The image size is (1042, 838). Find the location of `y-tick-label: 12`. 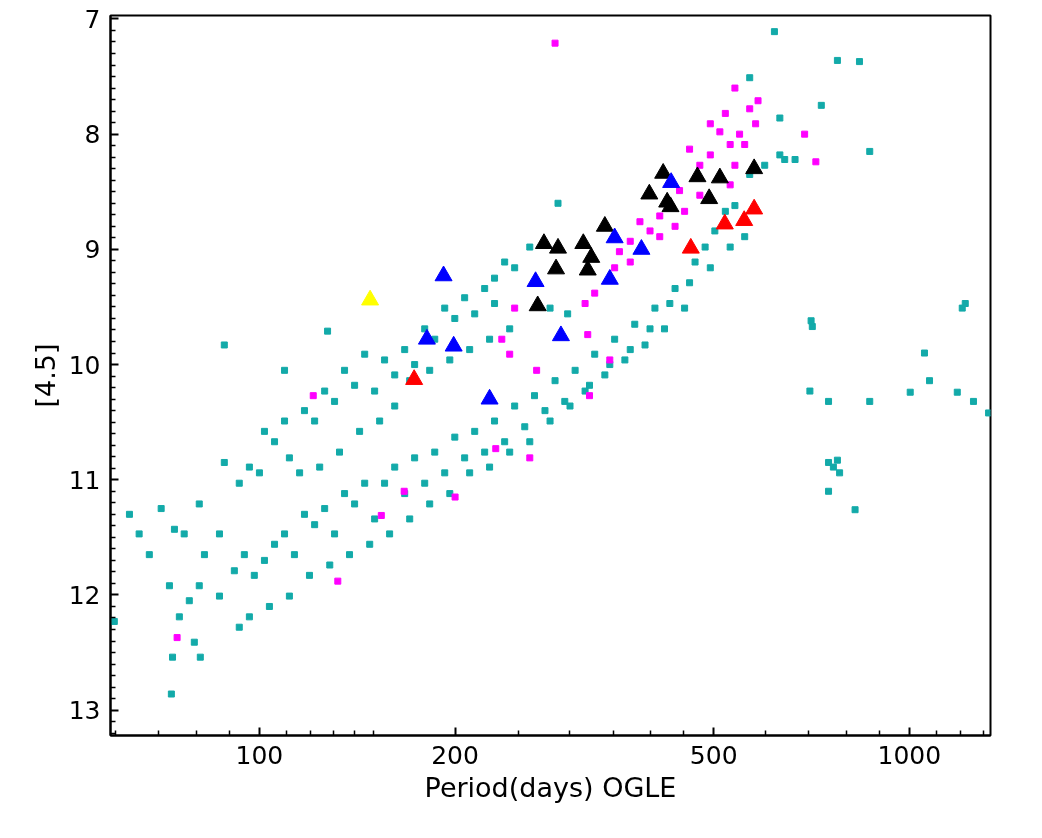

y-tick-label: 12 is located at coordinates (84, 595).